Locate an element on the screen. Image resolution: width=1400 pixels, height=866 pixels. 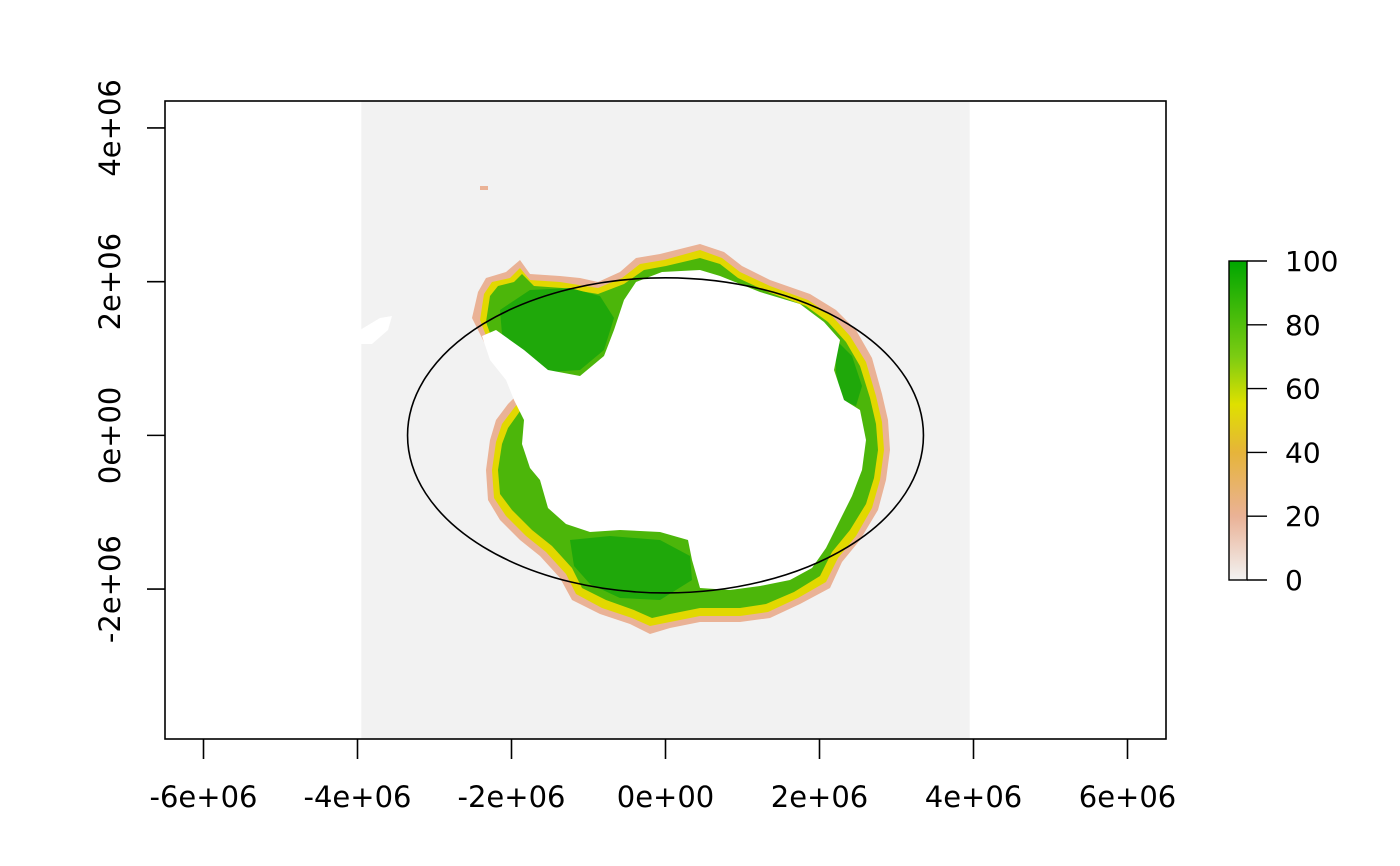
x-tick-label: -6e+06 is located at coordinates (204, 797).